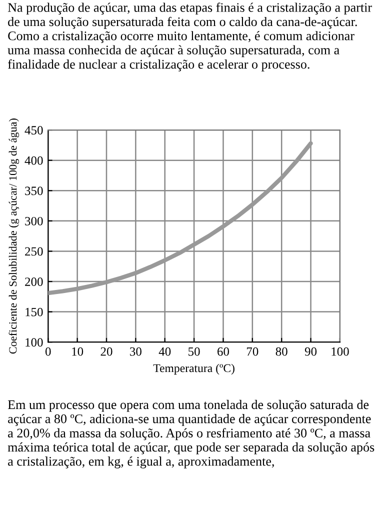 The height and width of the screenshot is (516, 379). Describe the element at coordinates (13, 236) in the screenshot. I see `y-axis-title: Coeficiente de Solubilidade (g açúcar/ 100g de água)` at that location.